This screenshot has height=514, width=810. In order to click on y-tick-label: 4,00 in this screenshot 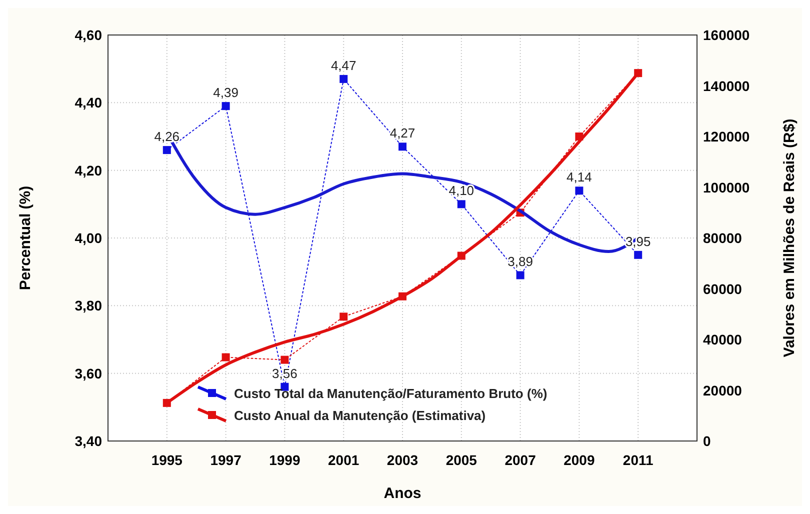, I will do `click(88, 238)`.